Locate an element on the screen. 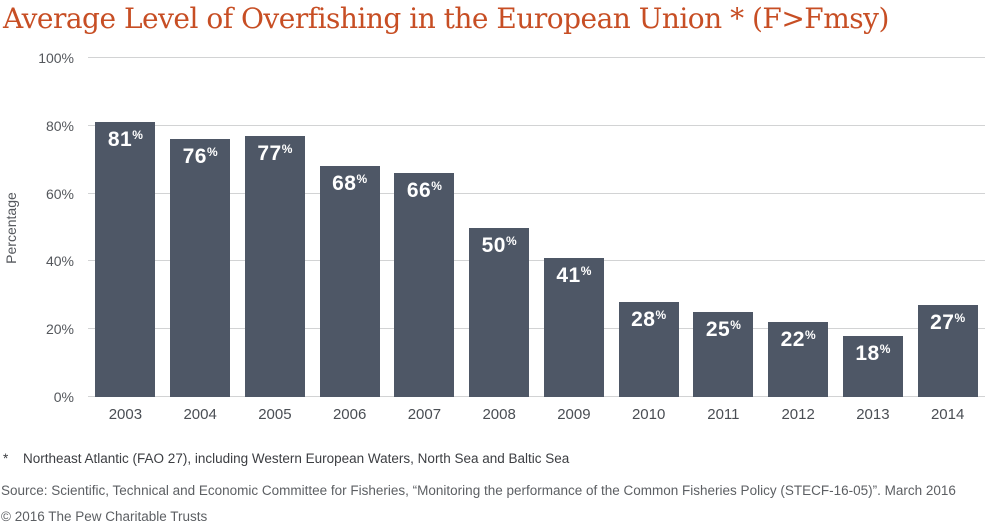 This screenshot has height=530, width=990. x-tick-label-2004: 2004 is located at coordinates (200, 414).